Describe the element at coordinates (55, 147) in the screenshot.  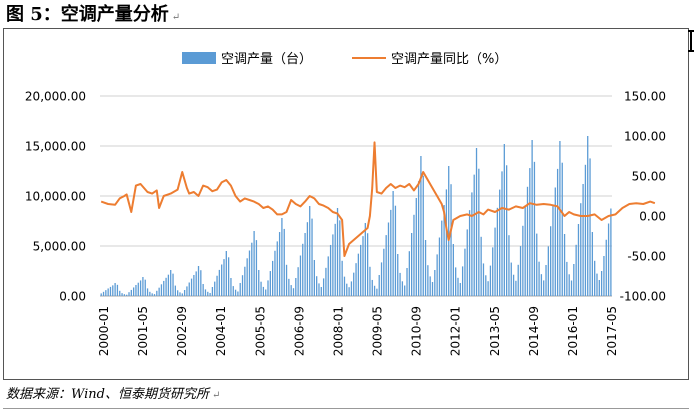
I see `left-axis-tick-label: 15,000.00` at that location.